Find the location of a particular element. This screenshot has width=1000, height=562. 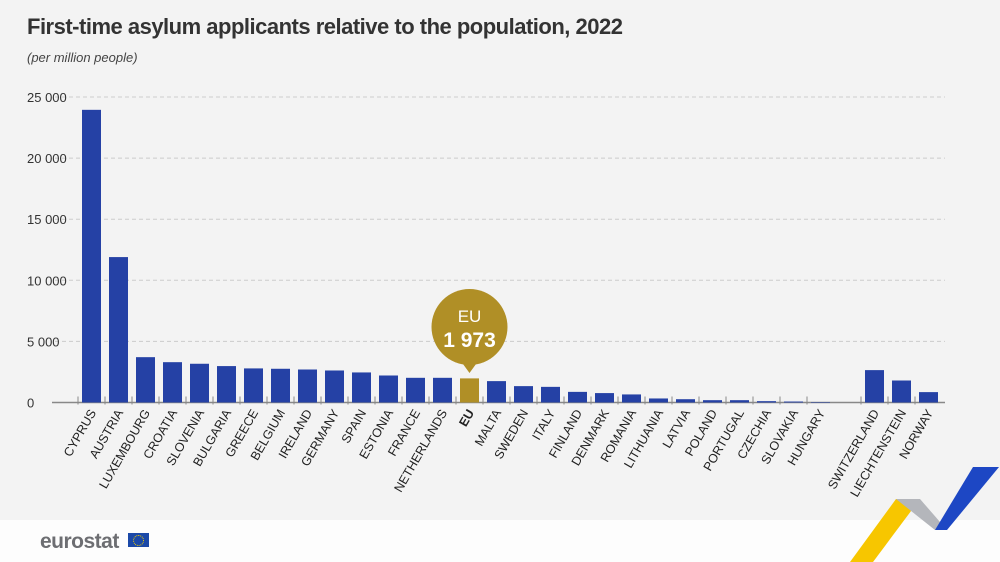

bar-belgium is located at coordinates (280, 385).